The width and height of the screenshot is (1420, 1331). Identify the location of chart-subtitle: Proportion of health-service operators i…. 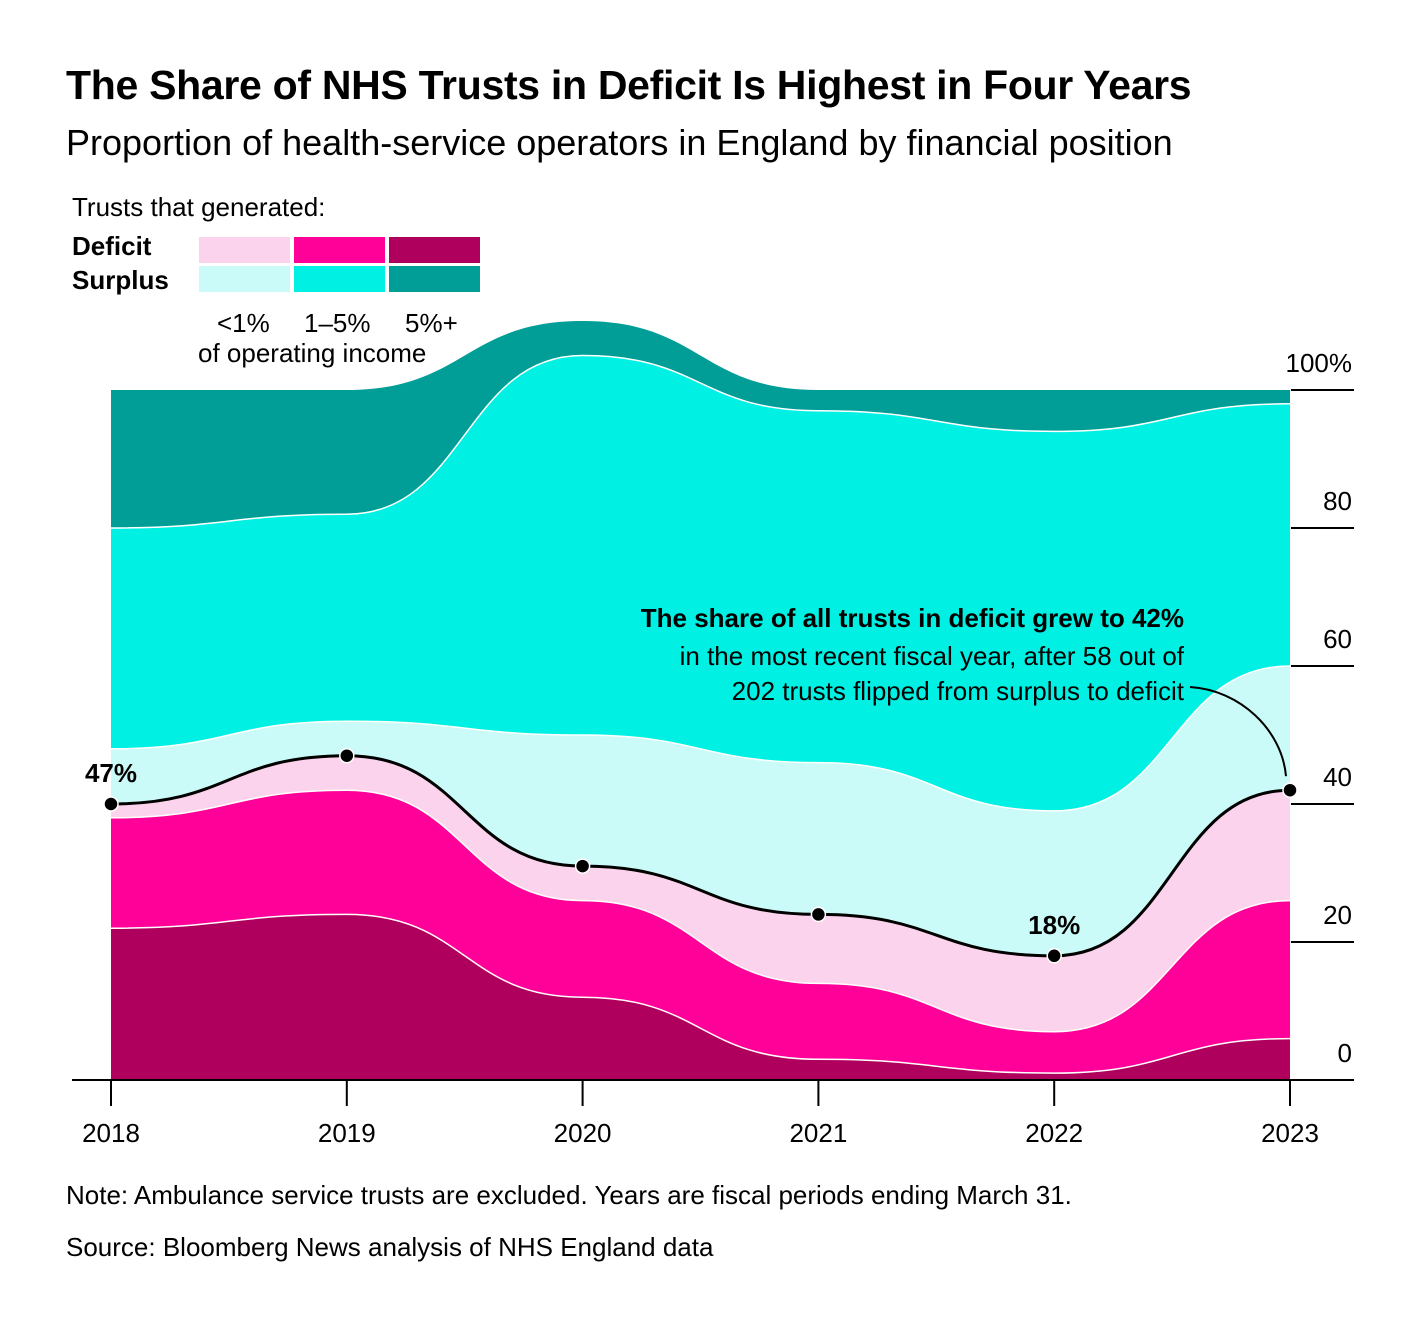
(619, 142).